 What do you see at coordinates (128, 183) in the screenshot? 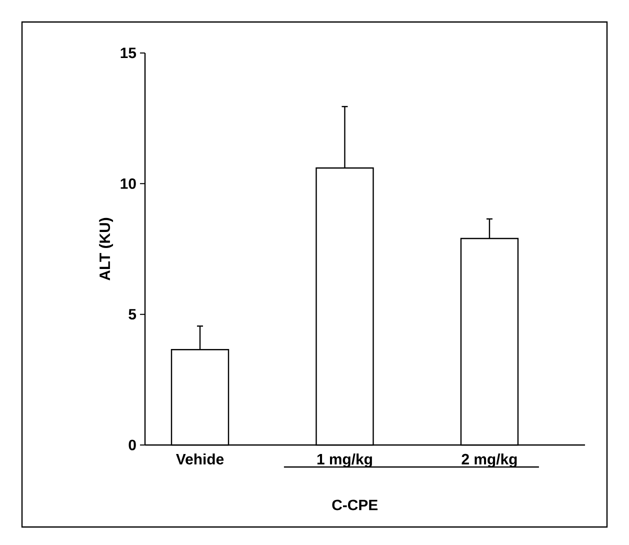
I see `y-tick-label: 10` at bounding box center [128, 183].